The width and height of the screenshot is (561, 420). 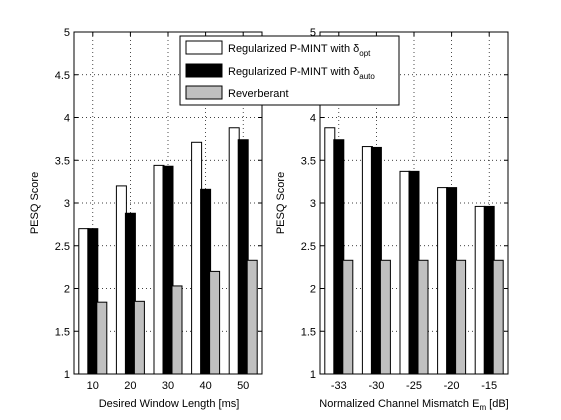 What do you see at coordinates (414, 386) in the screenshot?
I see `right-x-tick-label: -25` at bounding box center [414, 386].